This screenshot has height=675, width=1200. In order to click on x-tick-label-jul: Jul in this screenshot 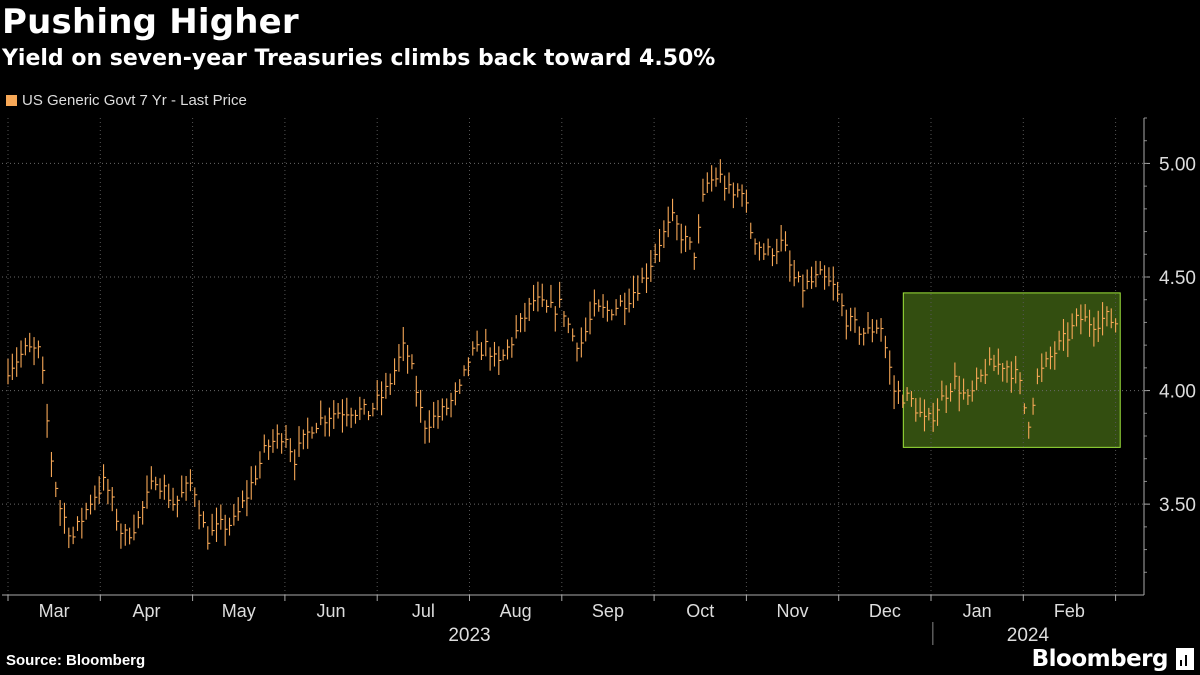, I will do `click(423, 611)`.